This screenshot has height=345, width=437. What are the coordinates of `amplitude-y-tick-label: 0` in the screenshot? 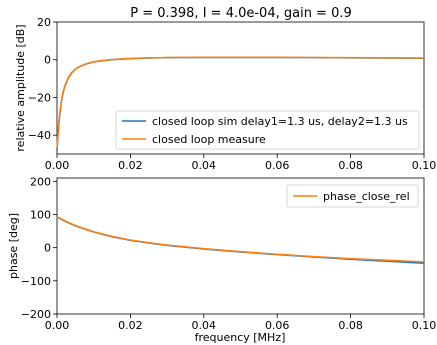 It's located at (47, 60).